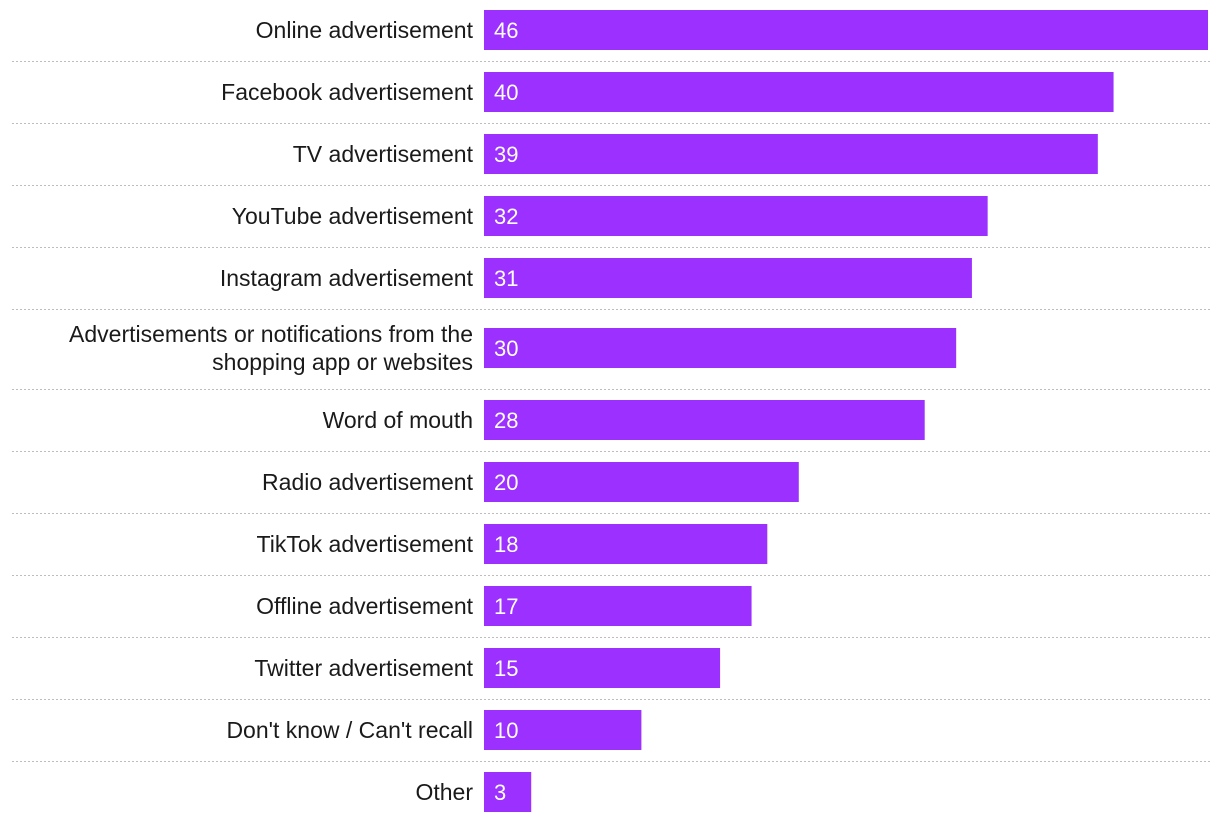 This screenshot has width=1220, height=822. I want to click on bar-value-label: 40, so click(506, 92).